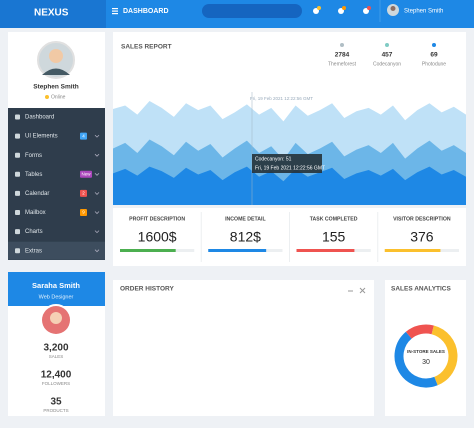 The height and width of the screenshot is (428, 474). What do you see at coordinates (58, 97) in the screenshot?
I see `profile-status: Online` at bounding box center [58, 97].